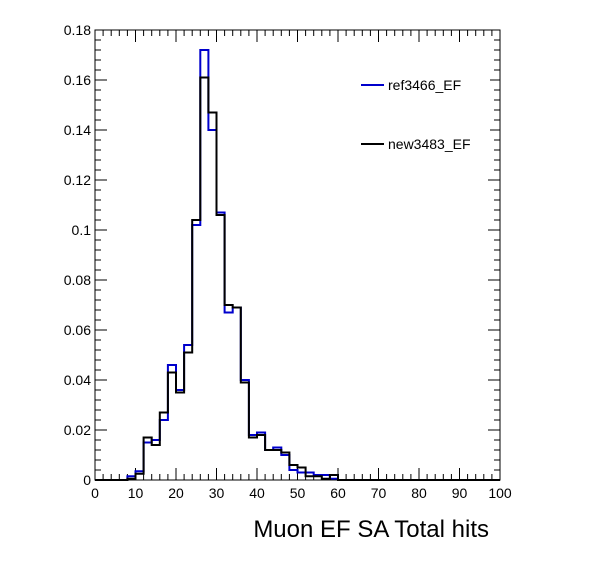  I want to click on legend-label-new3483: new3483_EF, so click(429, 144).